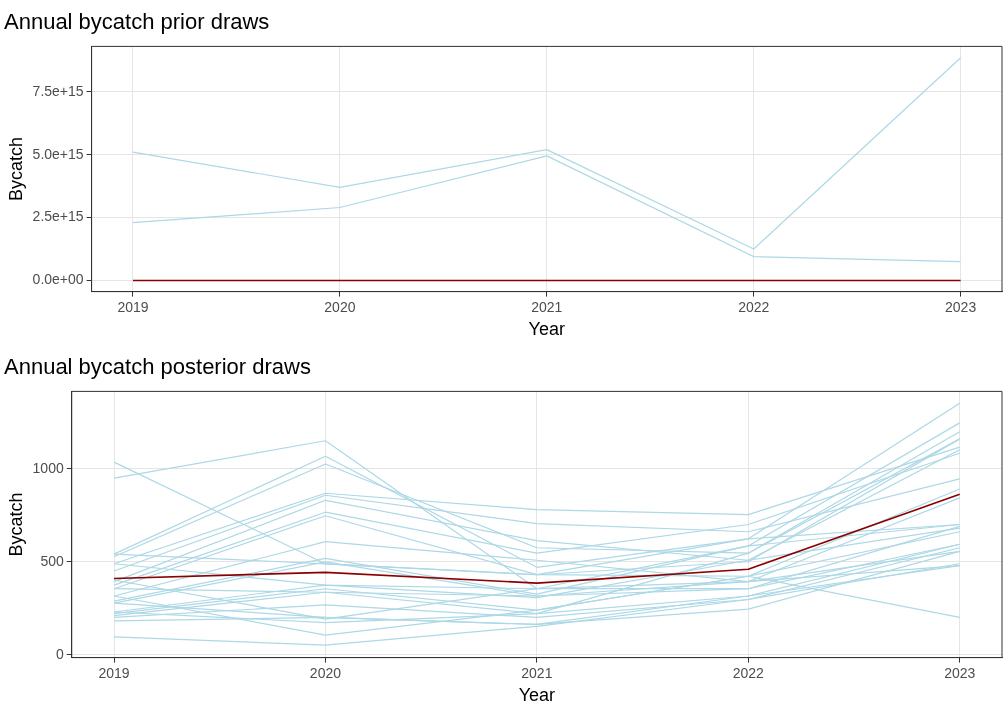 Image resolution: width=1008 pixels, height=711 pixels. What do you see at coordinates (58, 90) in the screenshot?
I see `y-tick-label: 7.5e+15` at bounding box center [58, 90].